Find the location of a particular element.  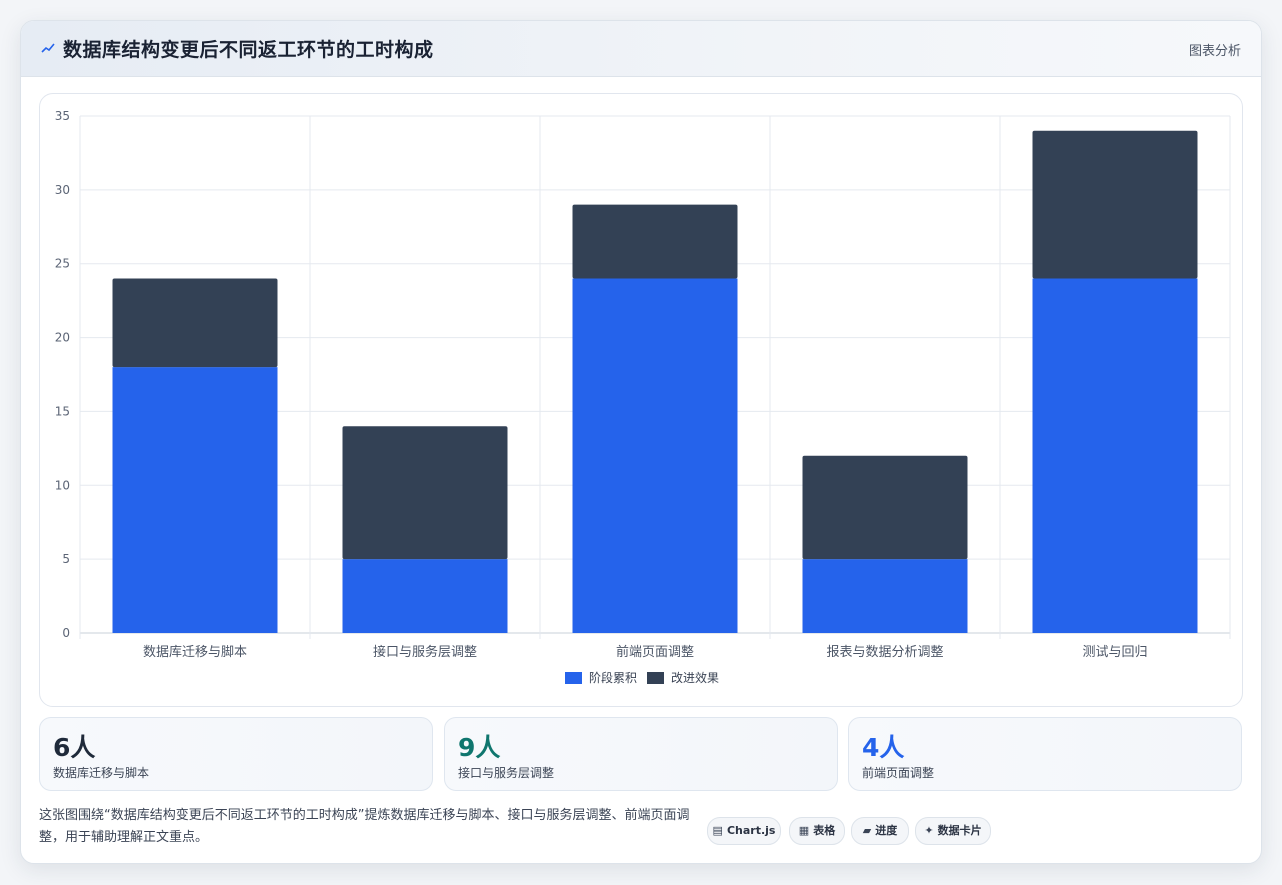

chip-label: Chart.js is located at coordinates (751, 830).